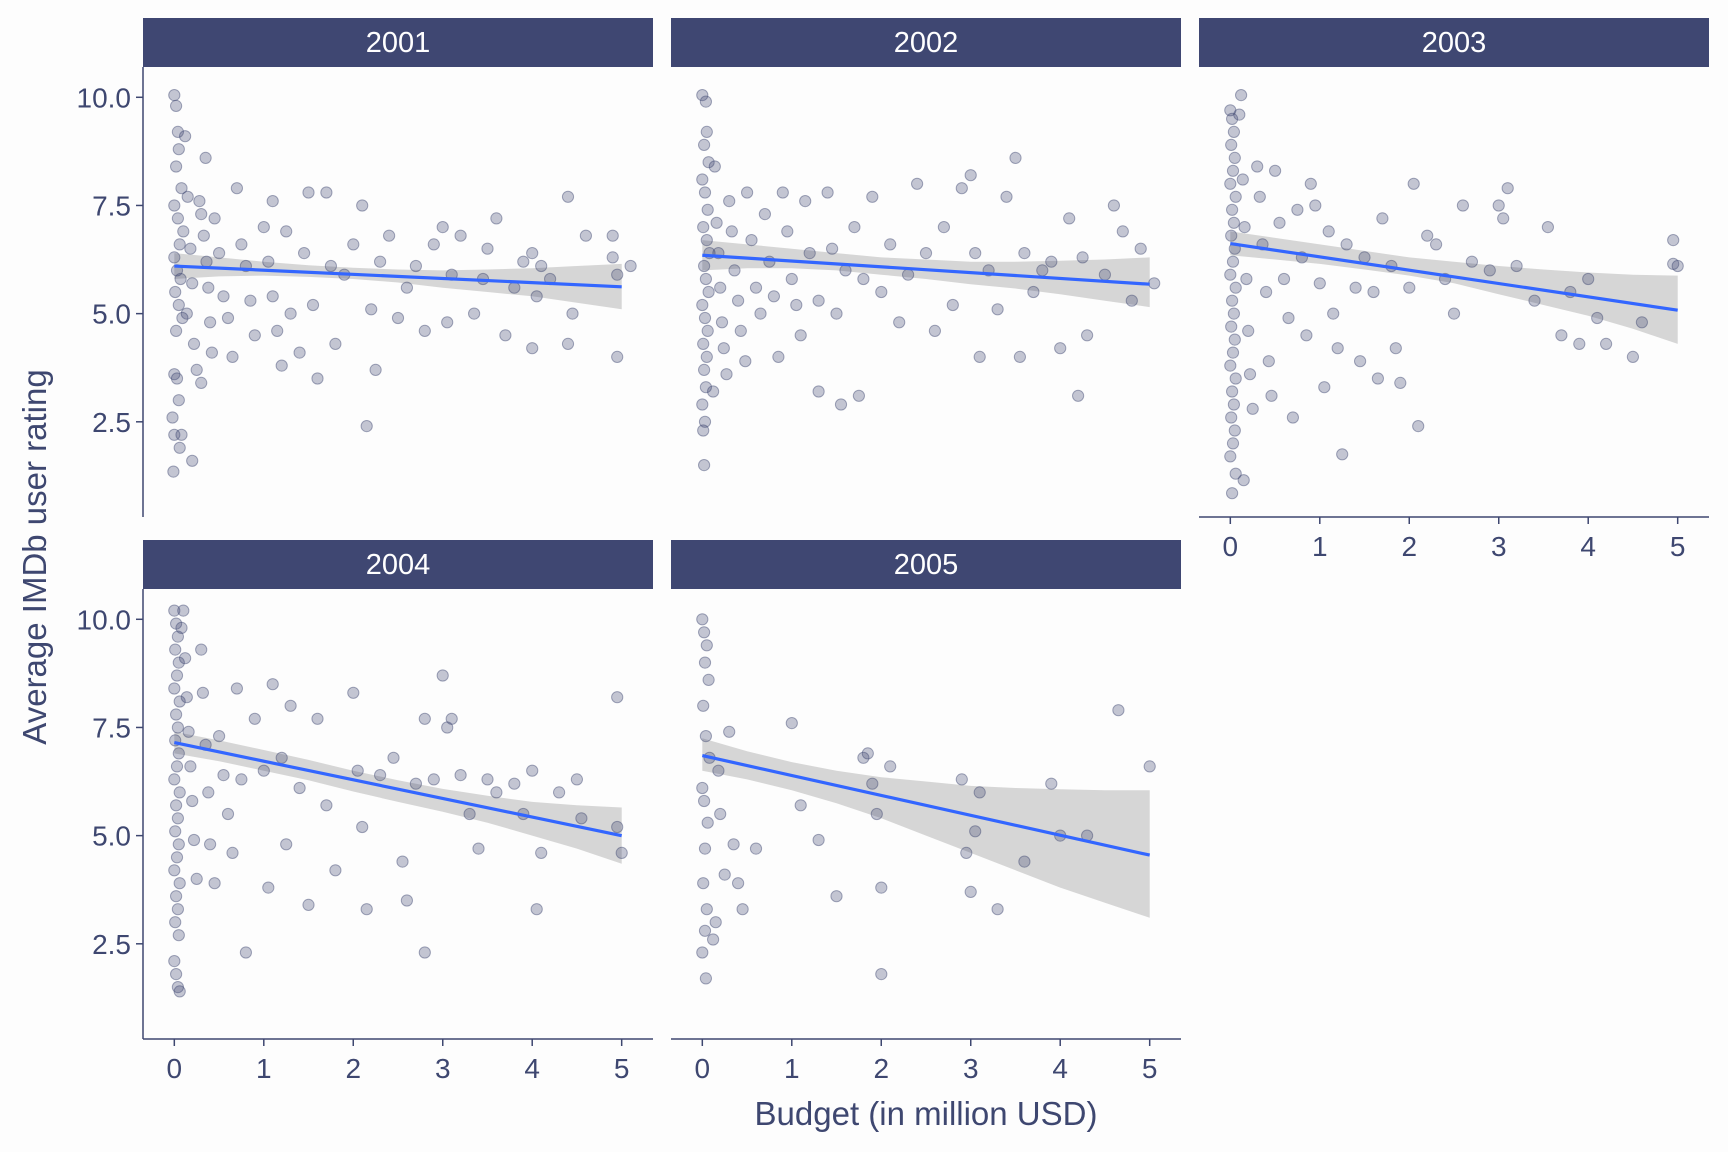  What do you see at coordinates (398, 42) in the screenshot?
I see `strip-background` at bounding box center [398, 42].